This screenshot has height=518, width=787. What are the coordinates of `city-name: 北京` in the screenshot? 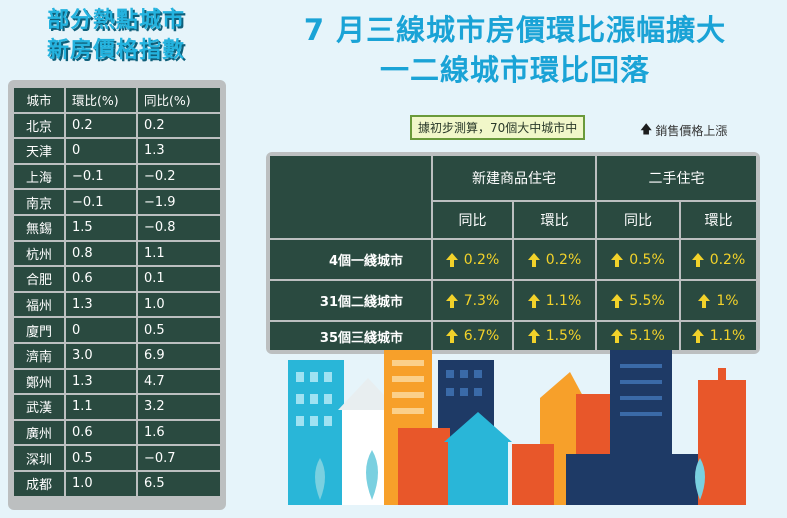 It's located at (40, 125).